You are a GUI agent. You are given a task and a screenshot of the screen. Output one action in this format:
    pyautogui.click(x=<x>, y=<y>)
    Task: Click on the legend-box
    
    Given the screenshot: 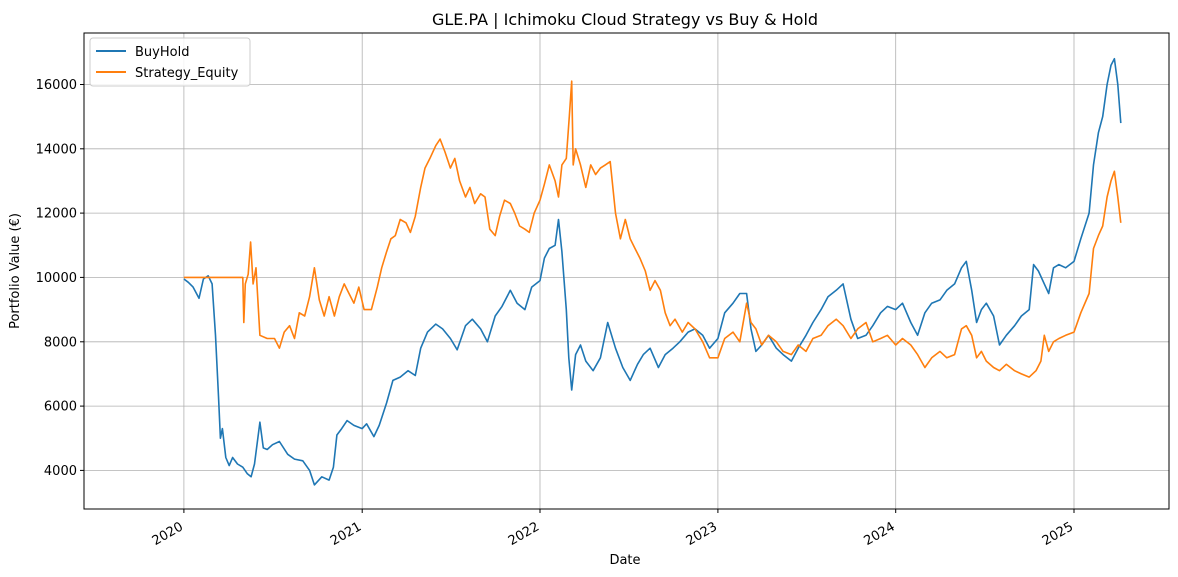 What is the action you would take?
    pyautogui.click(x=170, y=62)
    